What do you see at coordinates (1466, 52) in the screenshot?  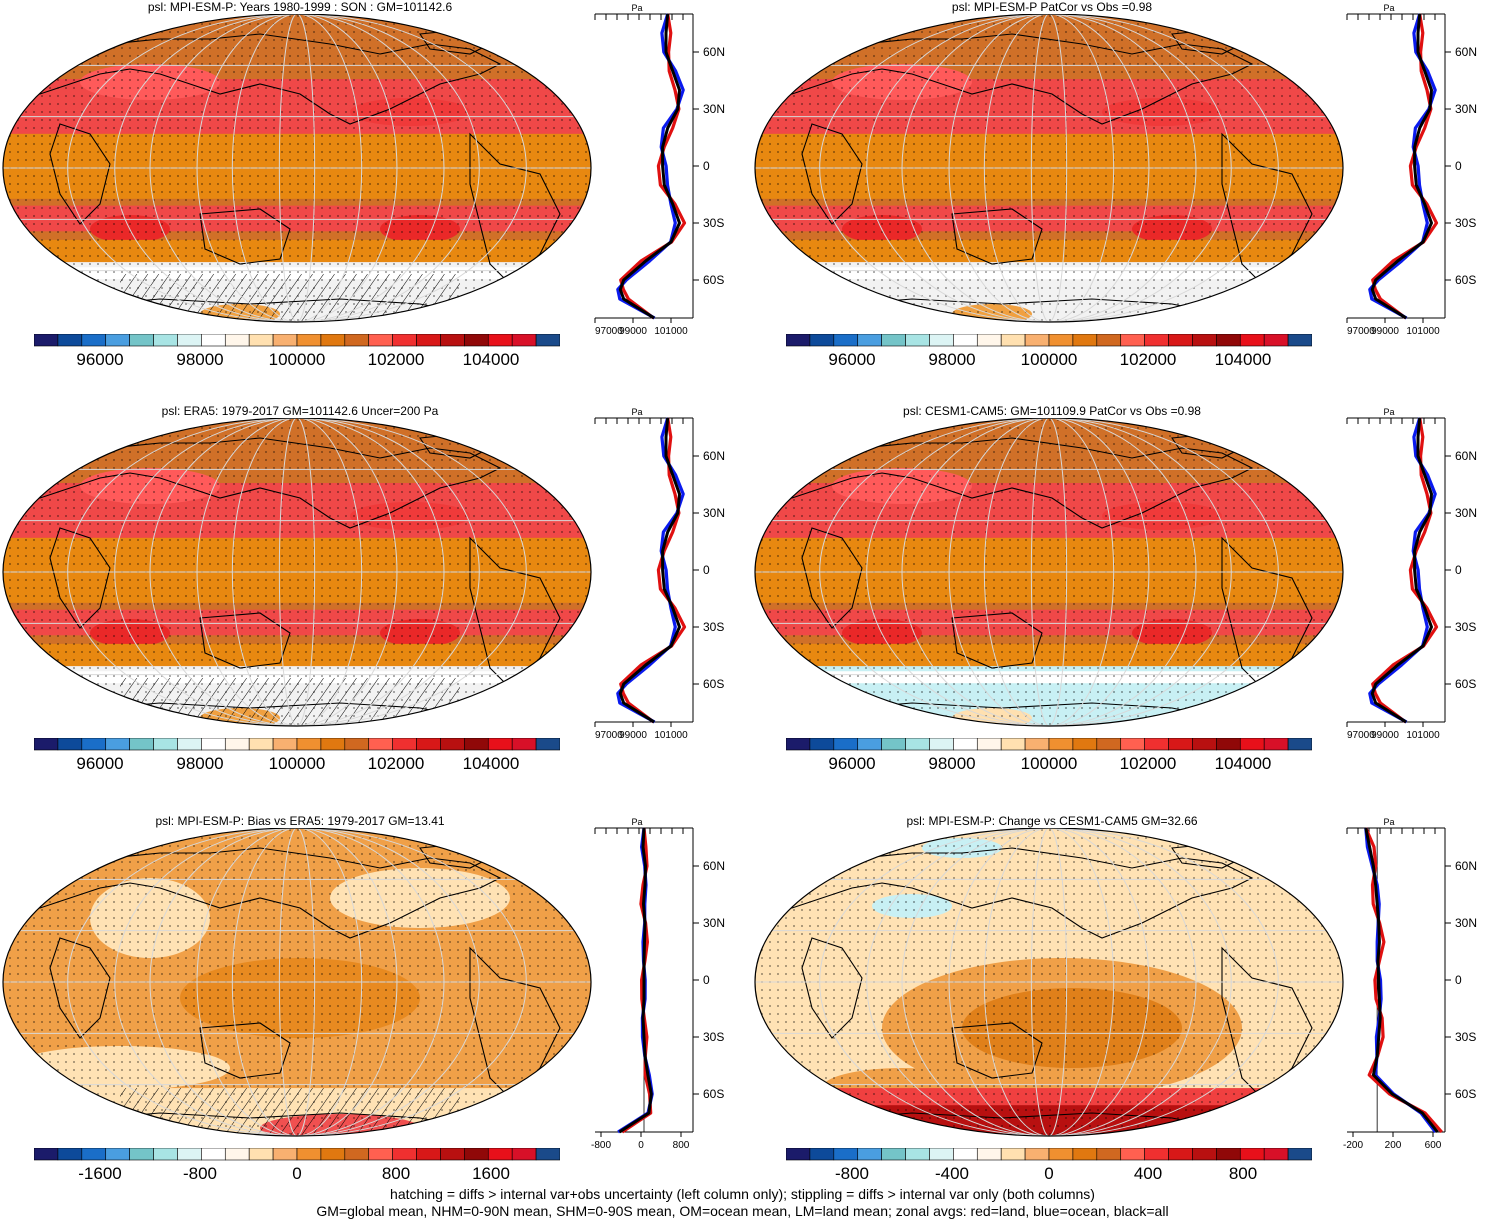 I see `zonal-lat-label: 60N` at bounding box center [1466, 52].